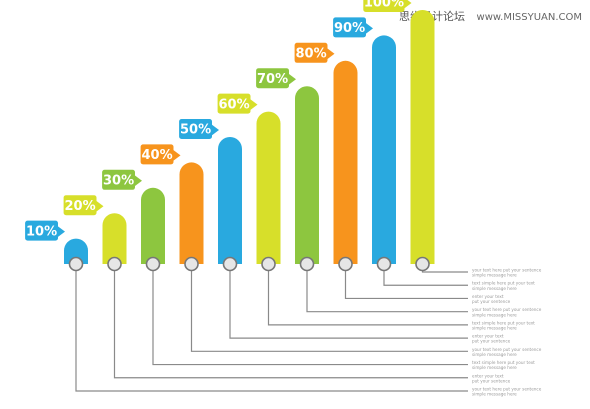 The width and height of the screenshot is (590, 409). I want to click on callout-label: 40%, so click(156, 155).